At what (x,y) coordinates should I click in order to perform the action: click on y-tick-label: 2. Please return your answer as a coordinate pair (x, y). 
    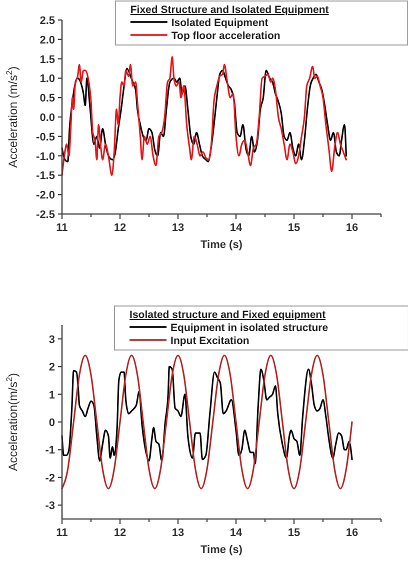
    Looking at the image, I should click on (51, 368).